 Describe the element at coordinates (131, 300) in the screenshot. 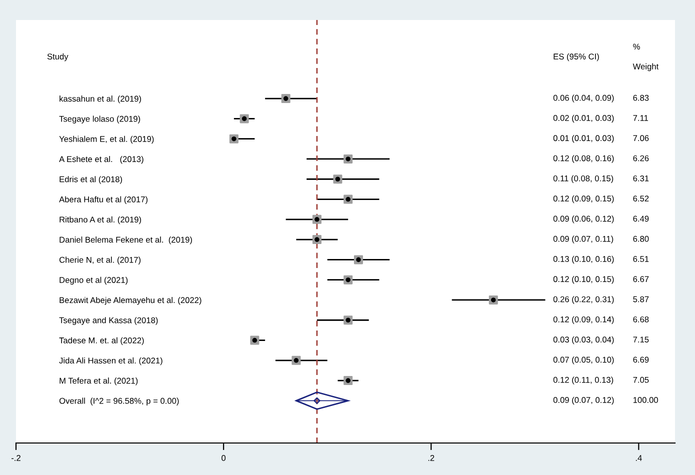

I see `y-tick-label: Bezawit Abeje Alemayehu et al. (2022)` at that location.